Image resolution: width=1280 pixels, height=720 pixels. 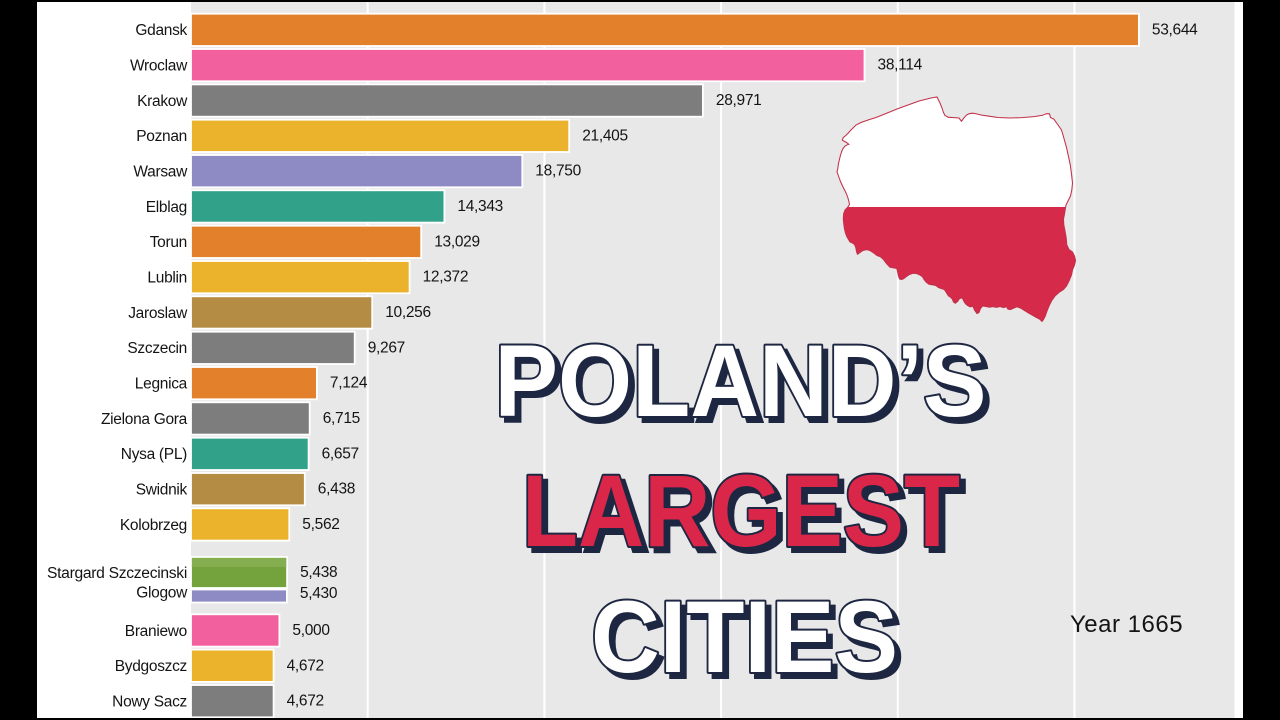 I want to click on svg-text: 5,000, so click(x=311, y=630).